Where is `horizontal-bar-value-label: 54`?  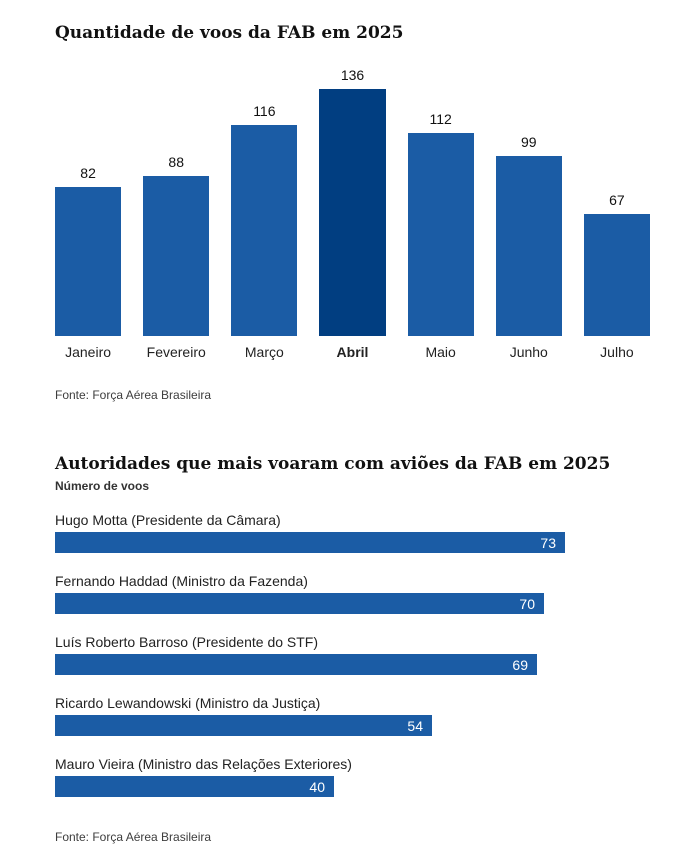
horizontal-bar-value-label: 54 is located at coordinates (415, 725).